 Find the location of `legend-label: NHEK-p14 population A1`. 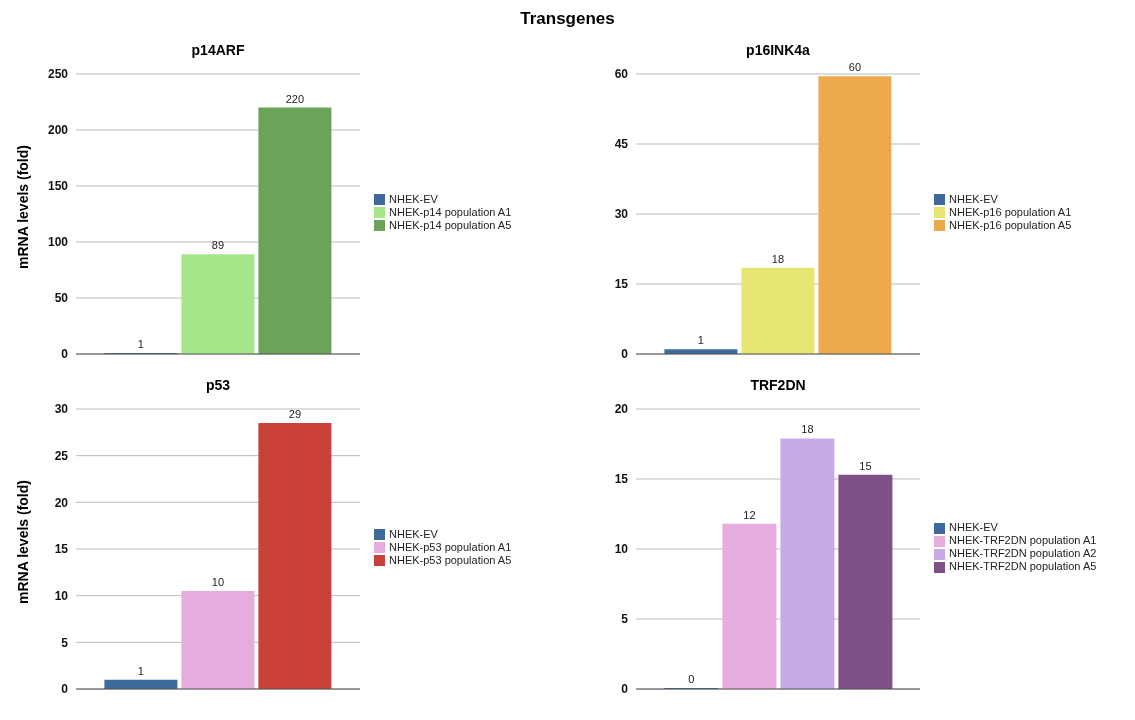

legend-label: NHEK-p14 population A1 is located at coordinates (450, 211).